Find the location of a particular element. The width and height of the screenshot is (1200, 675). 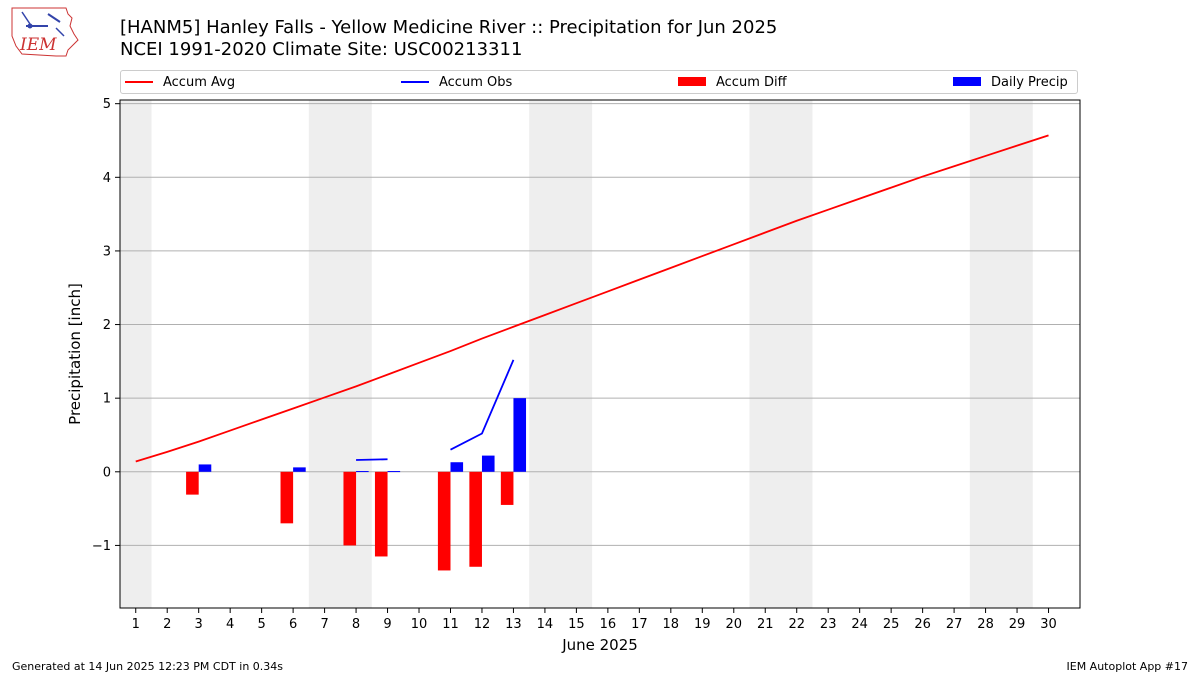

x-tick-label: 3 is located at coordinates (199, 624).